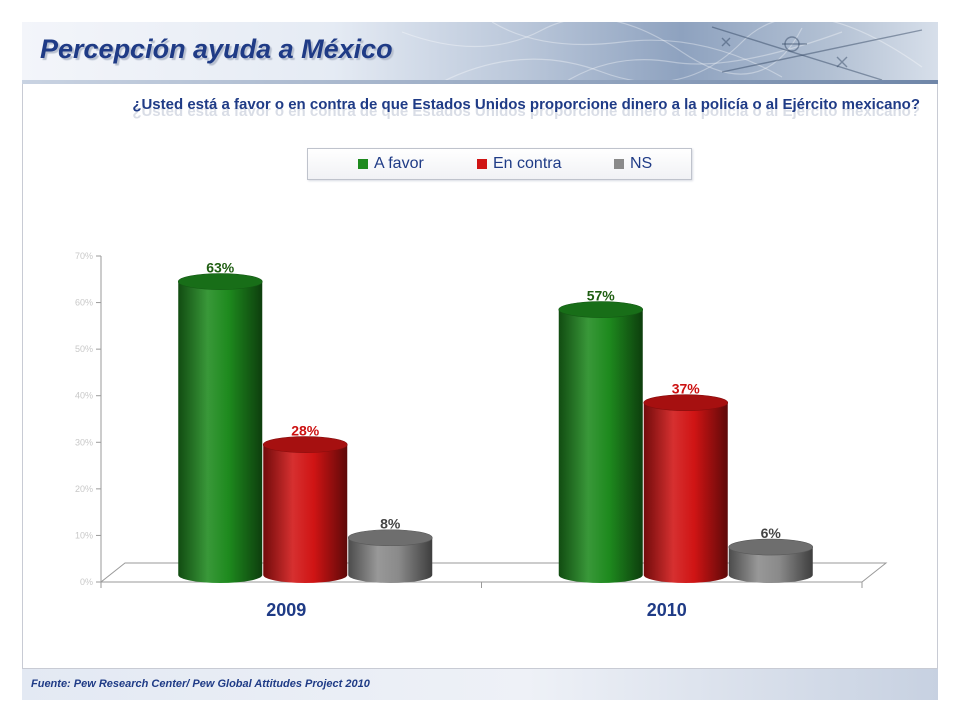  Describe the element at coordinates (86, 582) in the screenshot. I see `y-tick-label: 0%` at that location.